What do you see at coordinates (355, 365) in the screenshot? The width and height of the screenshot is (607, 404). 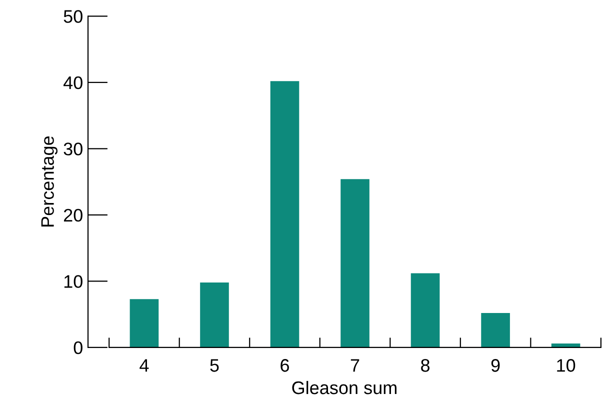 I see `x-tick-label: 7` at bounding box center [355, 365].